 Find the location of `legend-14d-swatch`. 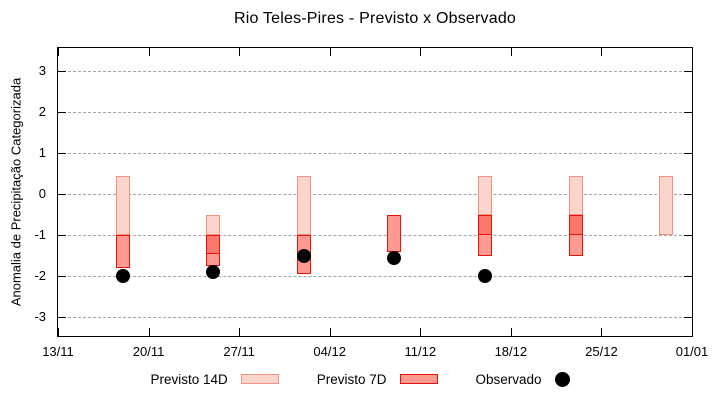

legend-14d-swatch is located at coordinates (259, 379).